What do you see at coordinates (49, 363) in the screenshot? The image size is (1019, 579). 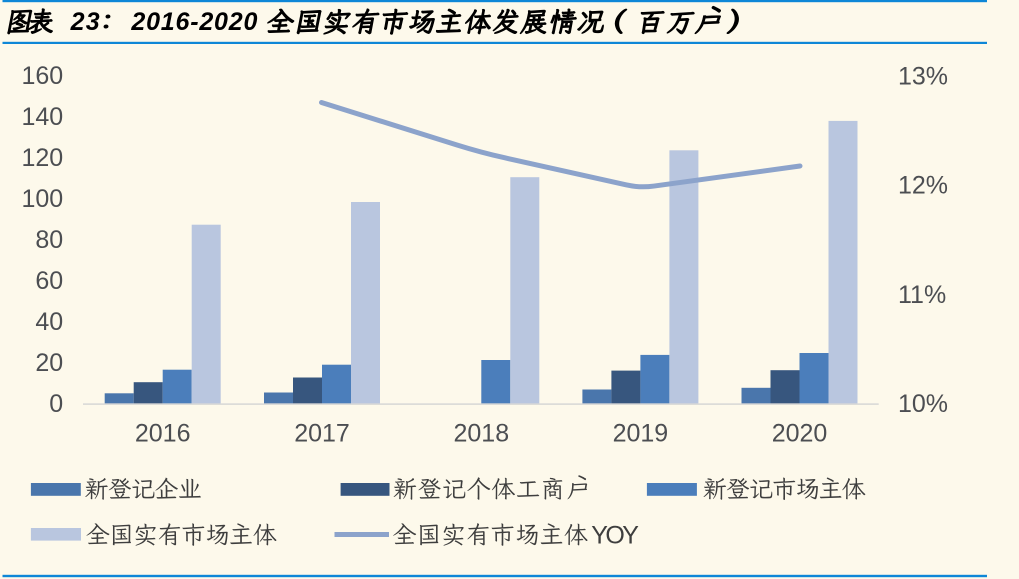 I see `svg-text: 20` at bounding box center [49, 363].